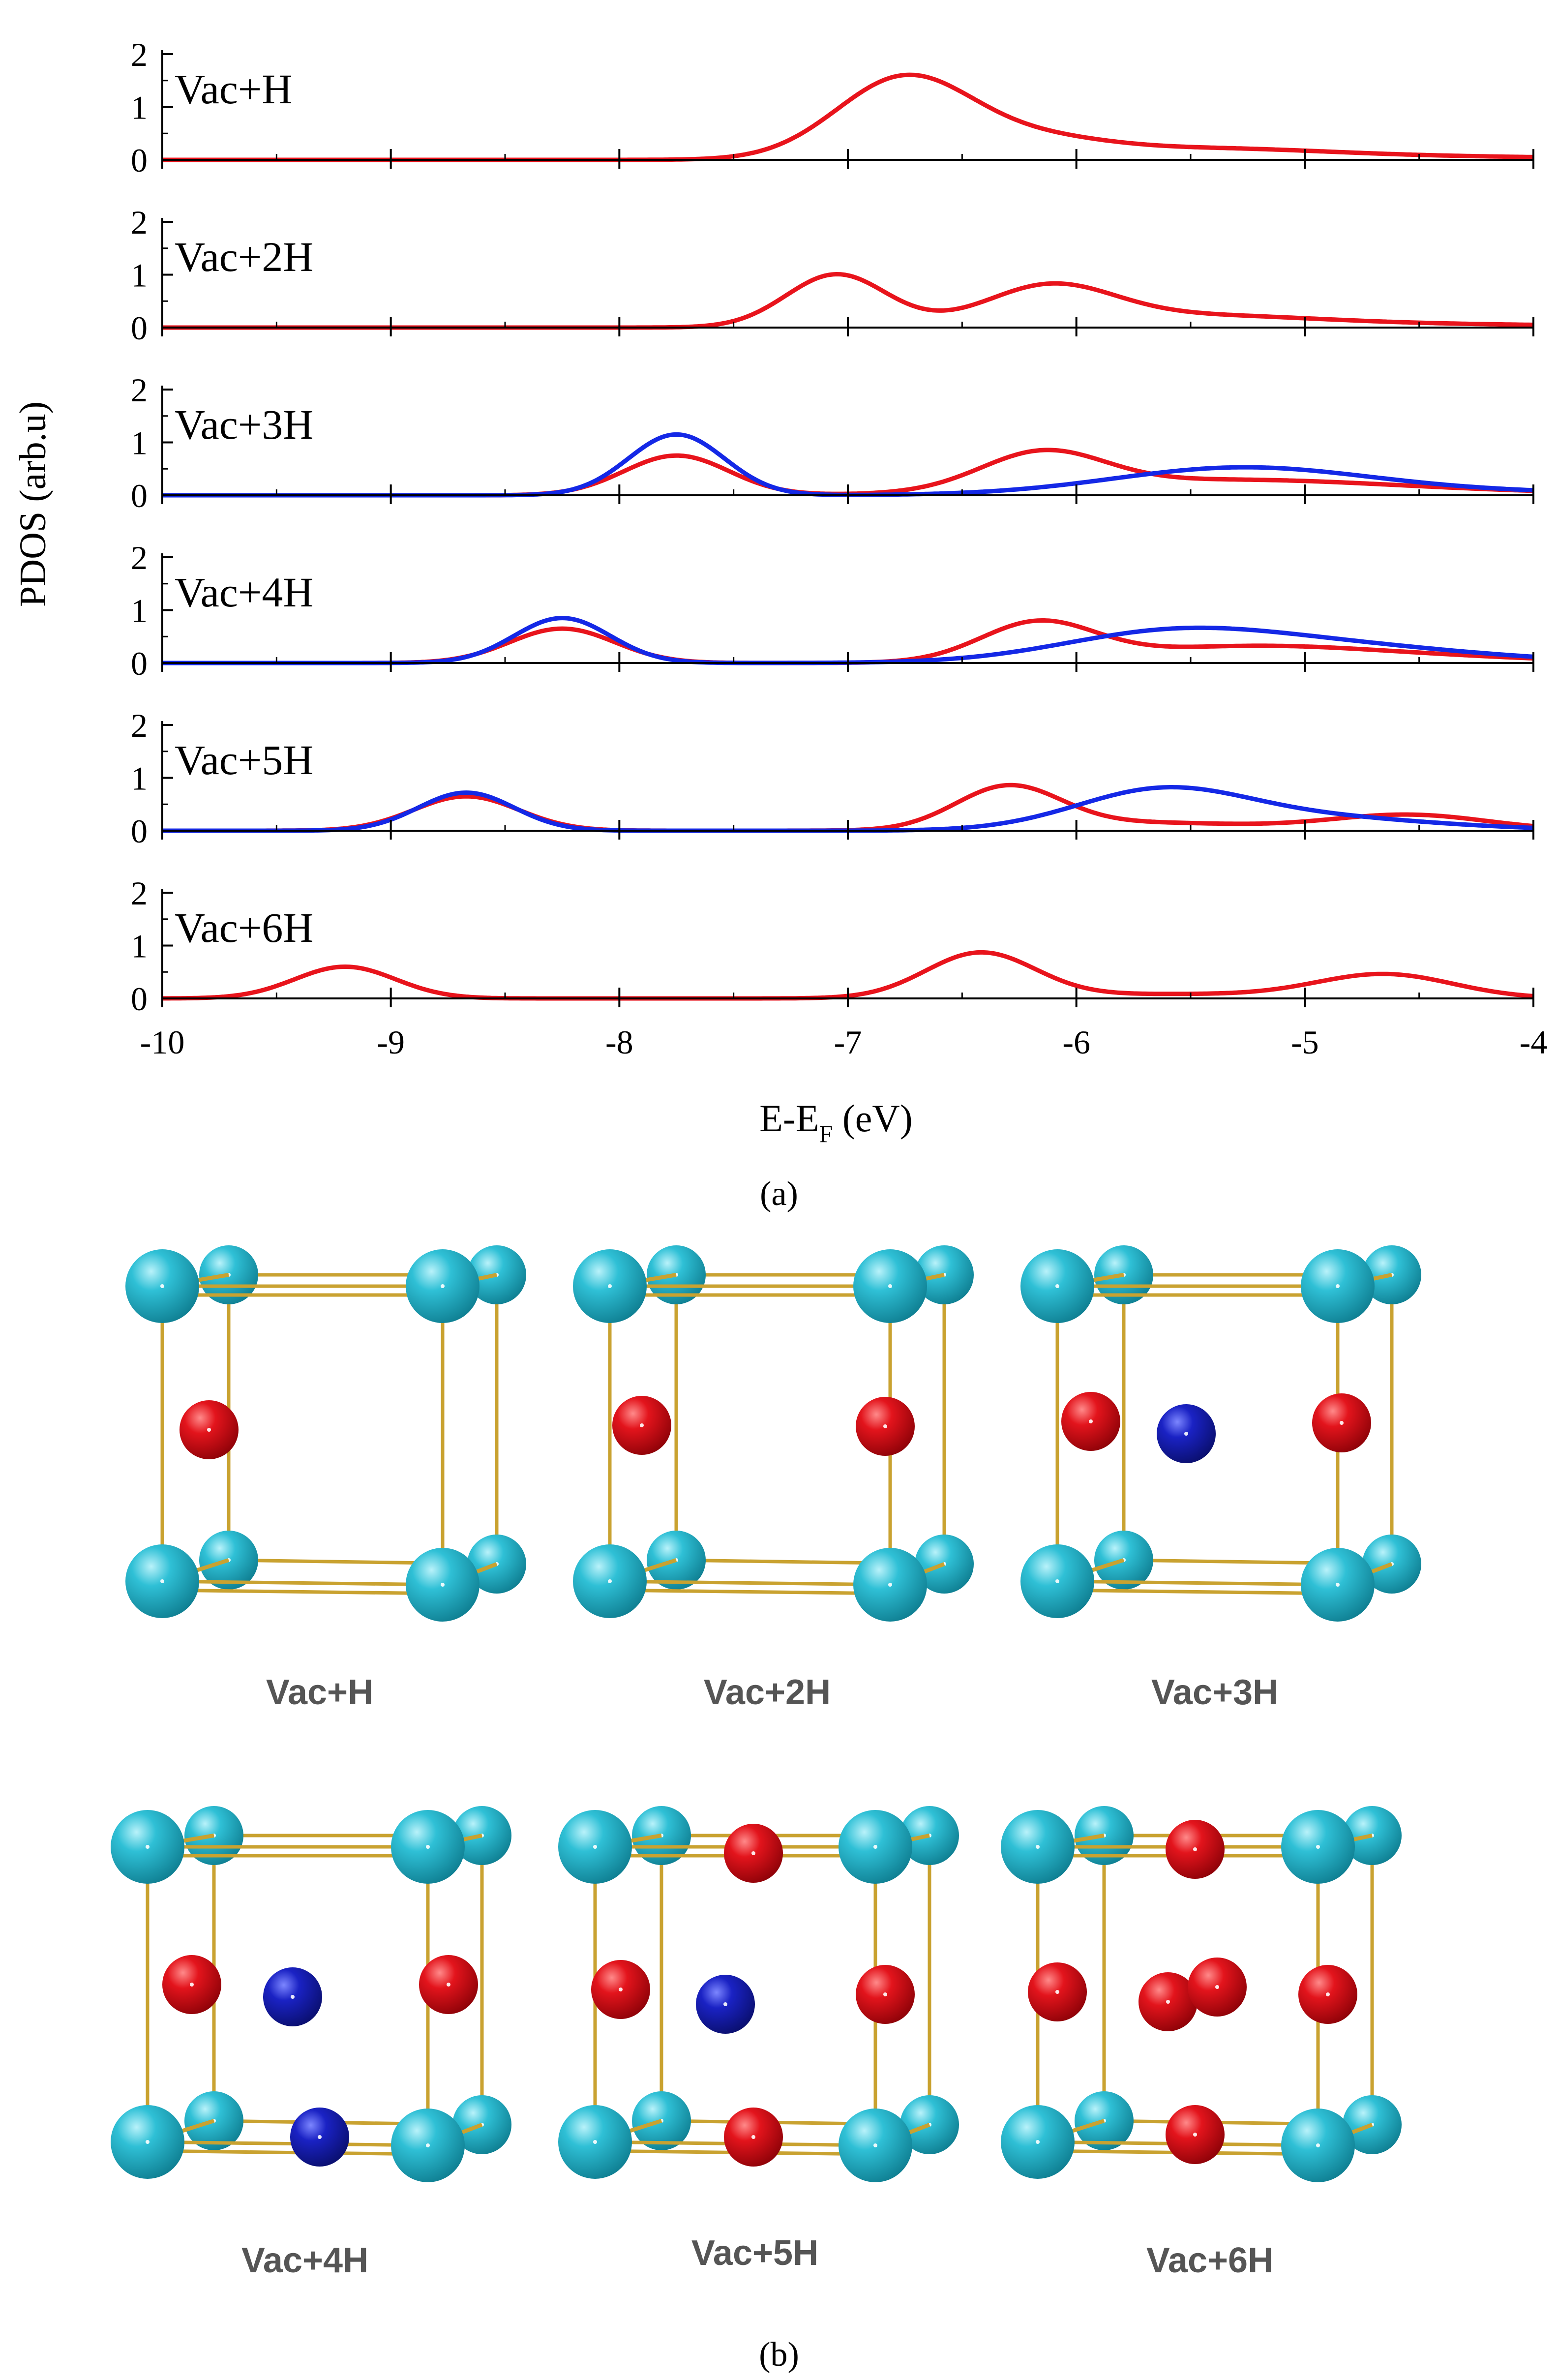  I want to click on caption-a: (a), so click(779, 1194).